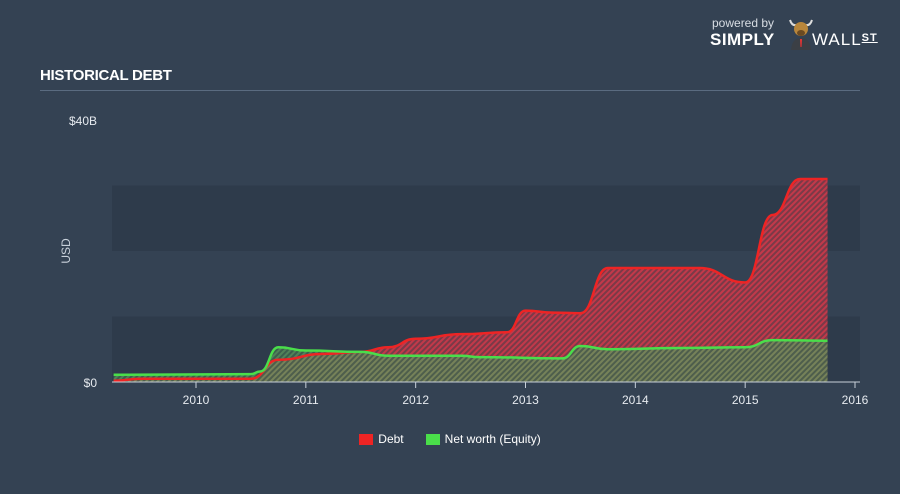 The image size is (900, 494). Describe the element at coordinates (837, 39) in the screenshot. I see `brand-wall-text: WALL` at that location.